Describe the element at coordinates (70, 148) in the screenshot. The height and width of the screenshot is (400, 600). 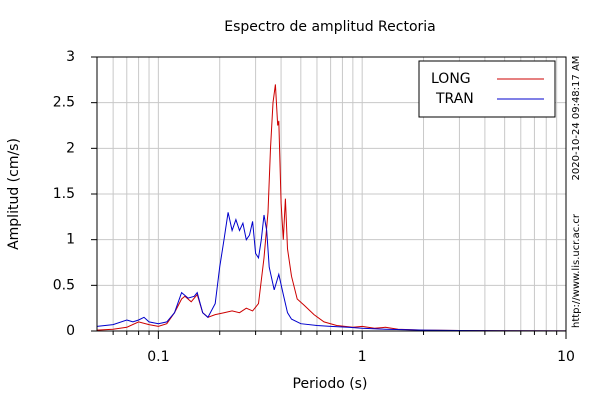
I see `y-tick-label: 2` at that location.